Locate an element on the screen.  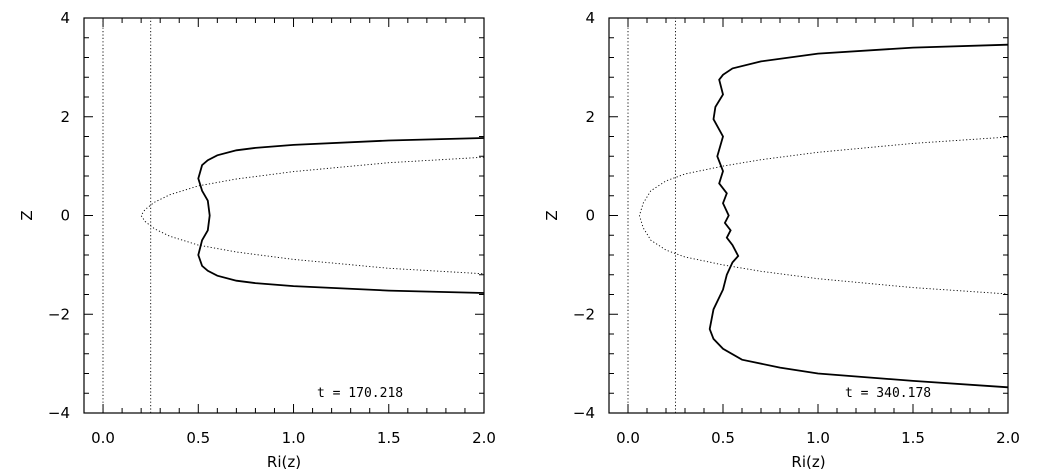
time-annotation: t = 170.218 is located at coordinates (360, 393).